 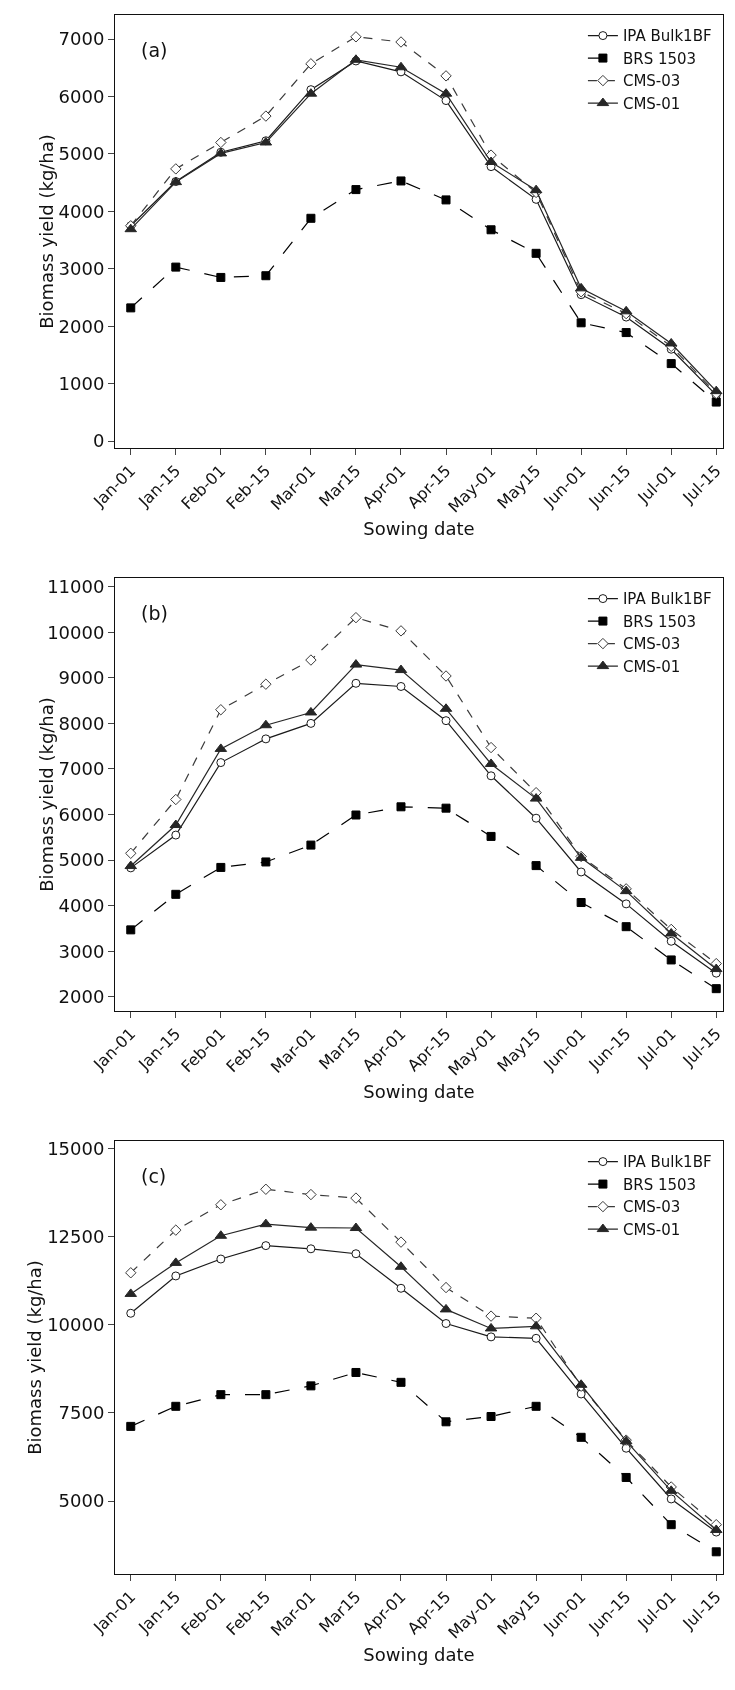 I want to click on y-tick-label: 11000, so click(x=76, y=586).